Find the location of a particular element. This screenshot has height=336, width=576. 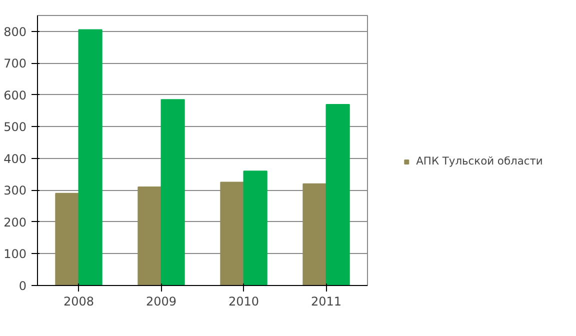

x-tick-label: 2008 is located at coordinates (78, 301).